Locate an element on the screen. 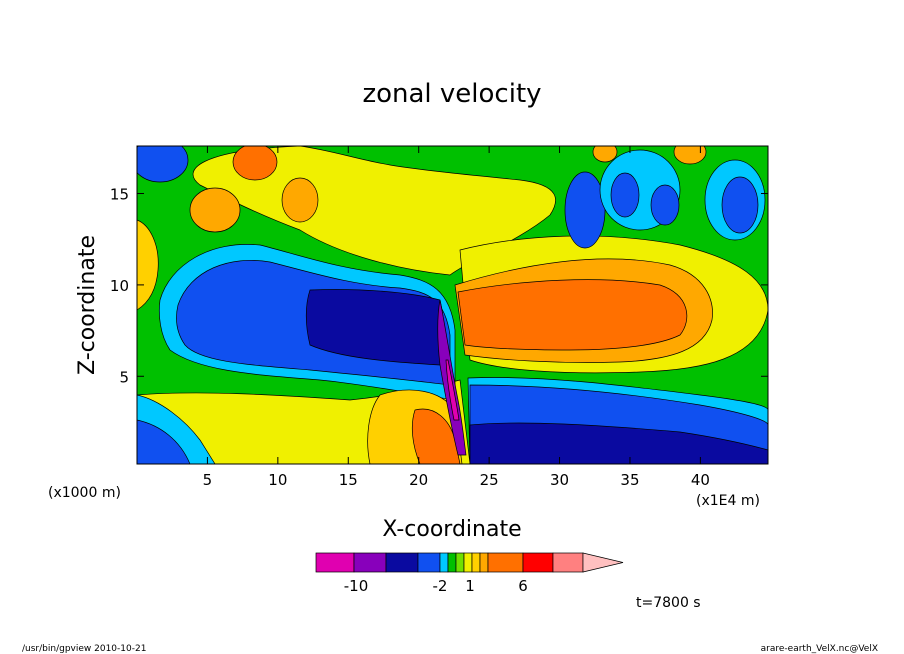 This screenshot has height=654, width=904. colorbar-ticks: -10 -2 1 6 is located at coordinates (436, 586).